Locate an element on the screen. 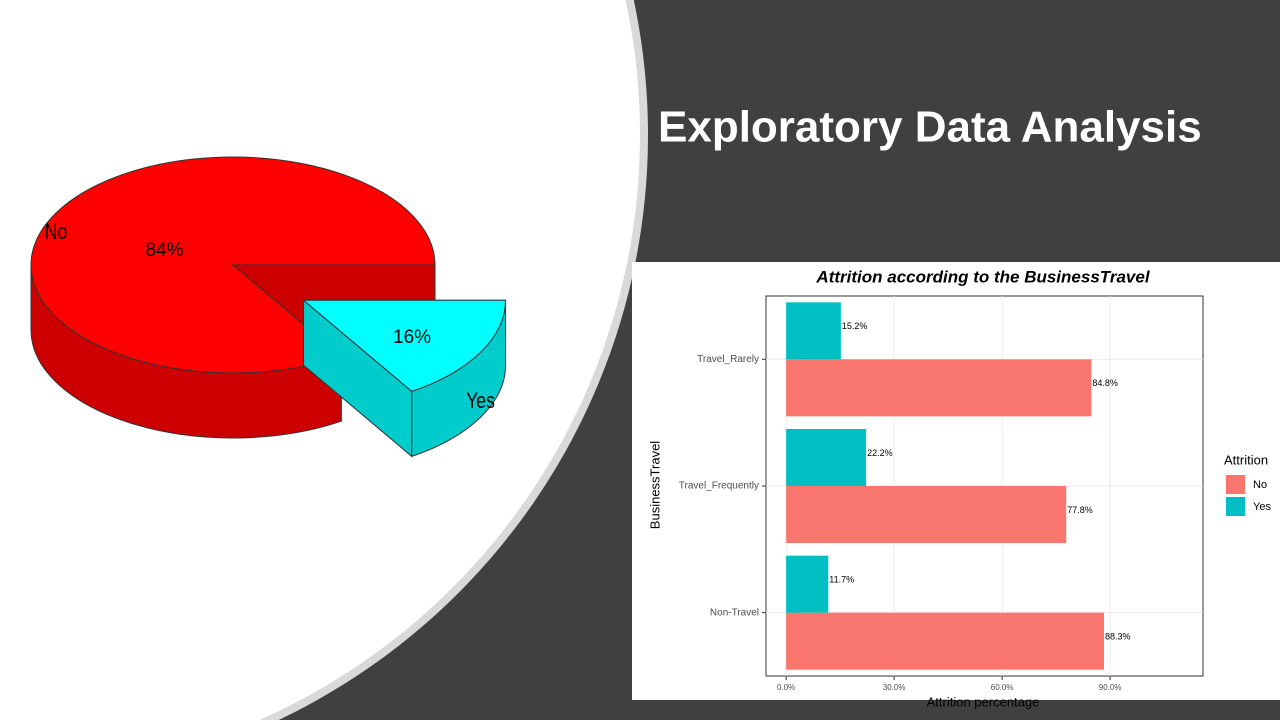  y-tick-label: Non-Travel is located at coordinates (734, 612).